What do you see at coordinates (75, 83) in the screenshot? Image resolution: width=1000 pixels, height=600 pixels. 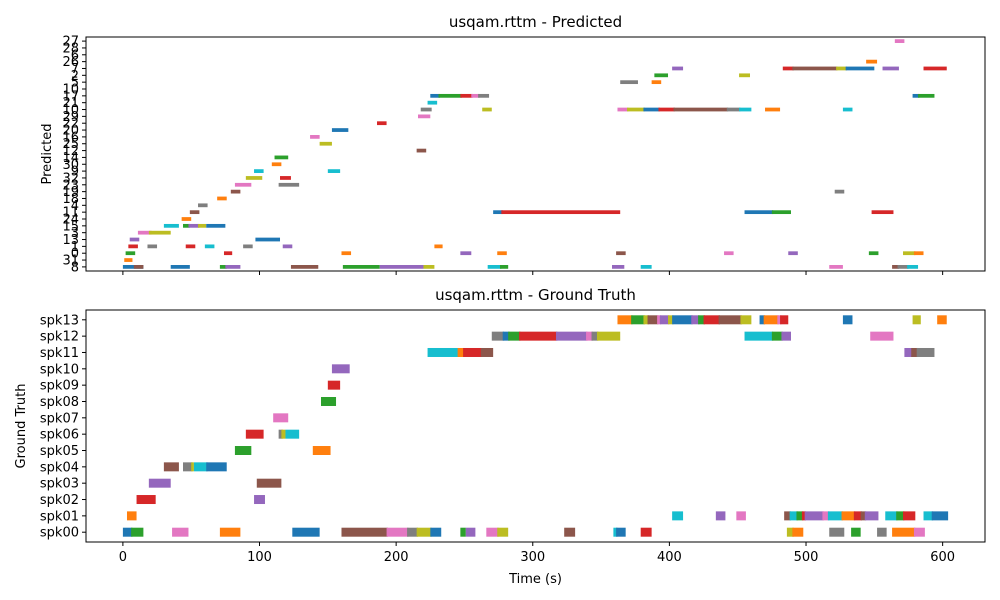 I see `y-tick-label: 5` at bounding box center [75, 83].